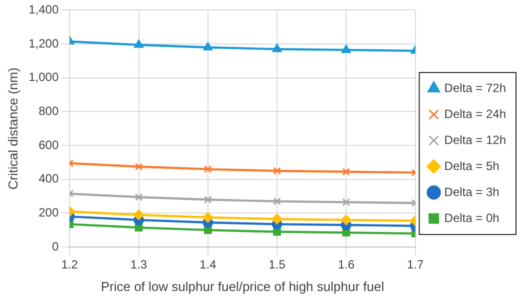 Image resolution: width=520 pixels, height=301 pixels. I want to click on legend-label: Delta = 3h, so click(472, 191).